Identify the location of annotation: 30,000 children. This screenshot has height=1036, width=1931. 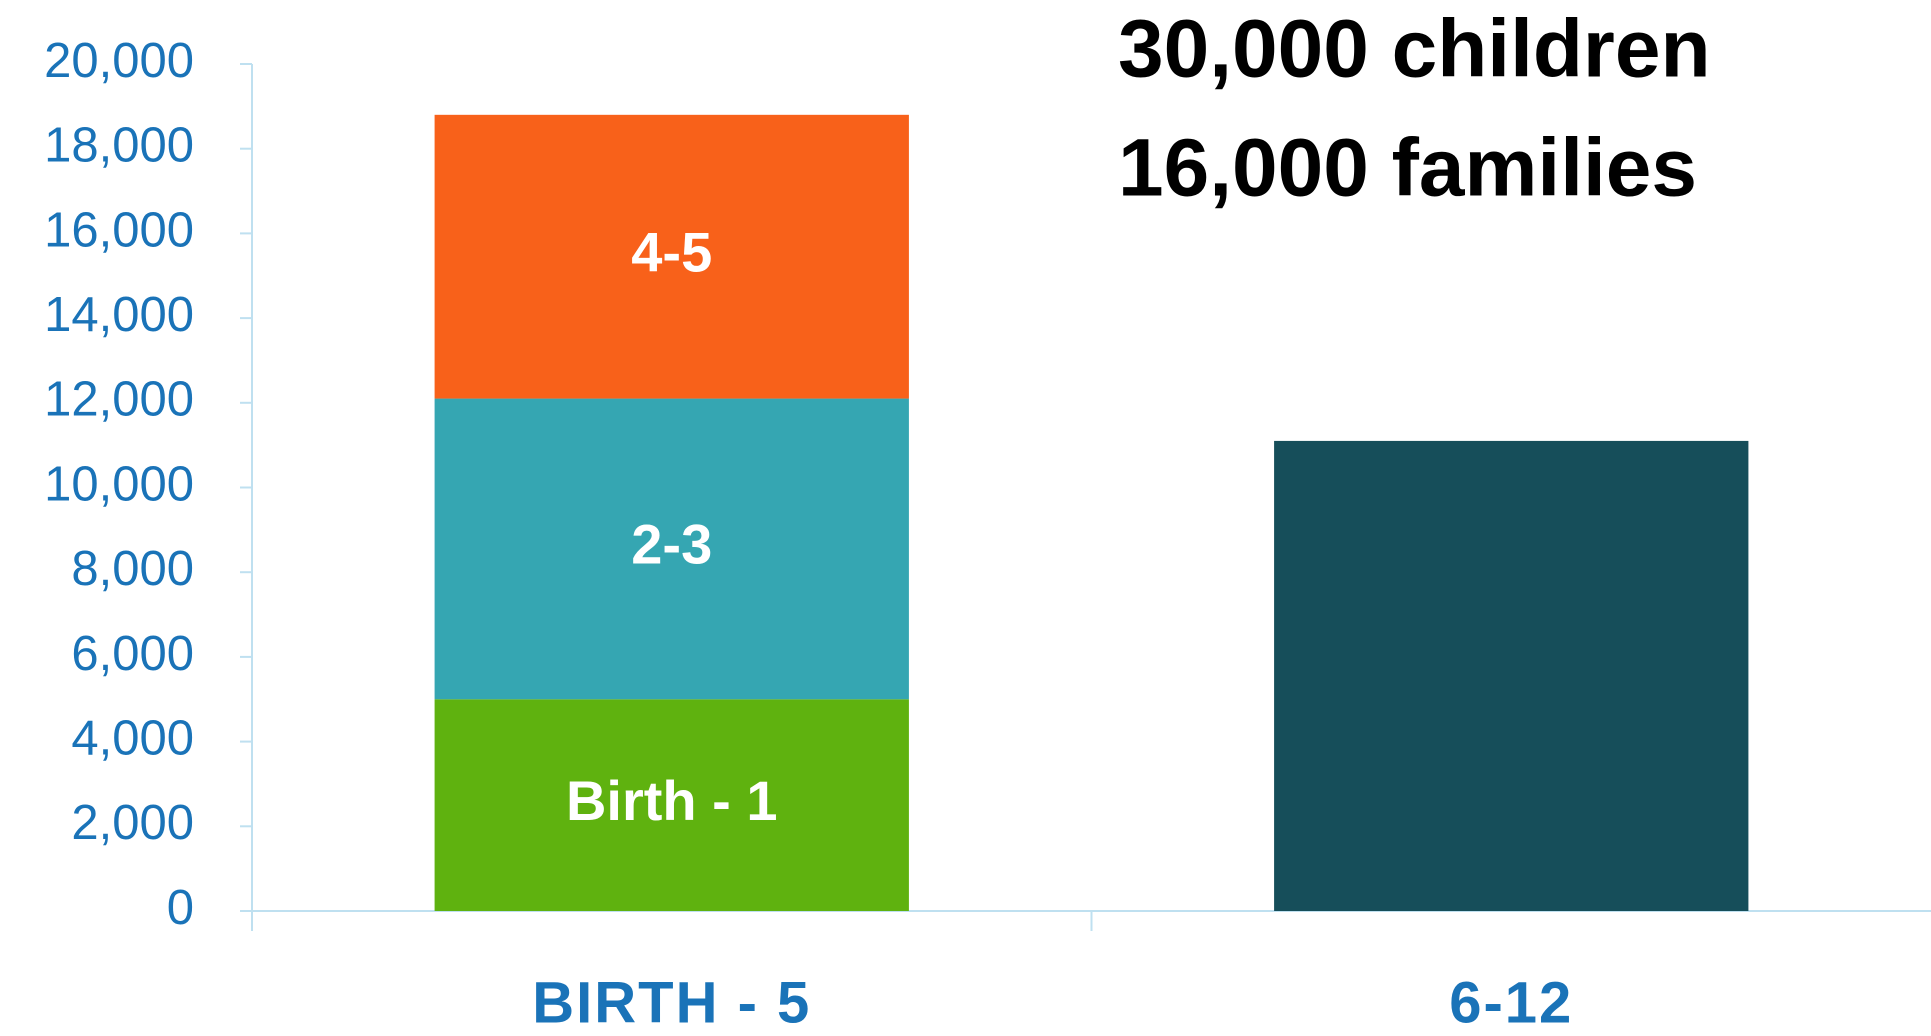
(1414, 49).